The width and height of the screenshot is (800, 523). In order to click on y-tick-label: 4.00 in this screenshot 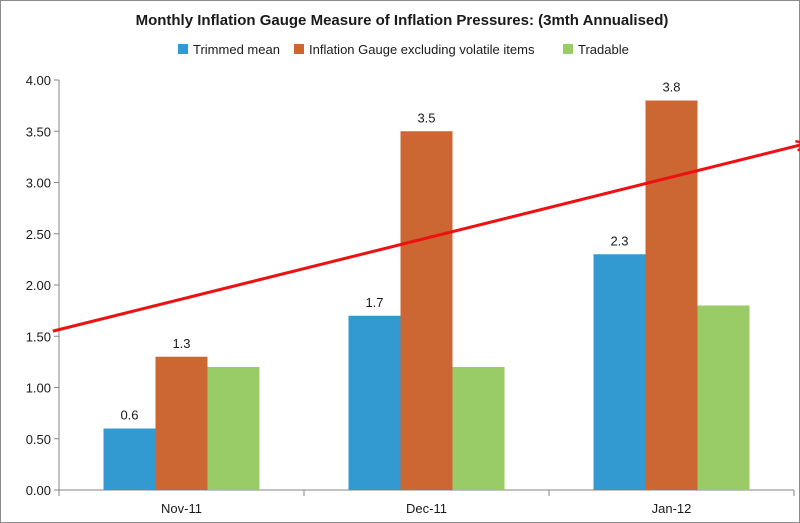, I will do `click(38, 80)`.